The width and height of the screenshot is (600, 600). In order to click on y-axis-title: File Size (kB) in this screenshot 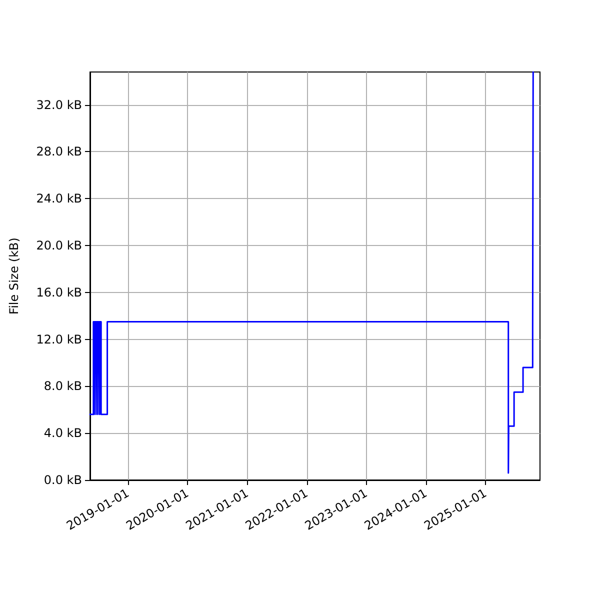, I will do `click(14, 276)`.